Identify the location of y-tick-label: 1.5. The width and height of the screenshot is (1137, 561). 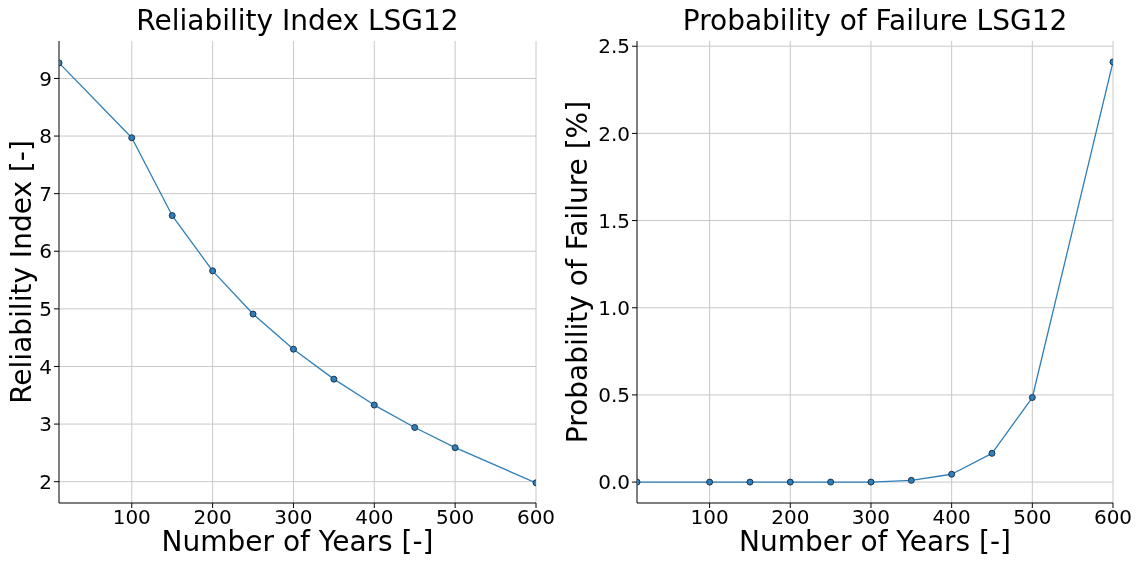
(614, 220).